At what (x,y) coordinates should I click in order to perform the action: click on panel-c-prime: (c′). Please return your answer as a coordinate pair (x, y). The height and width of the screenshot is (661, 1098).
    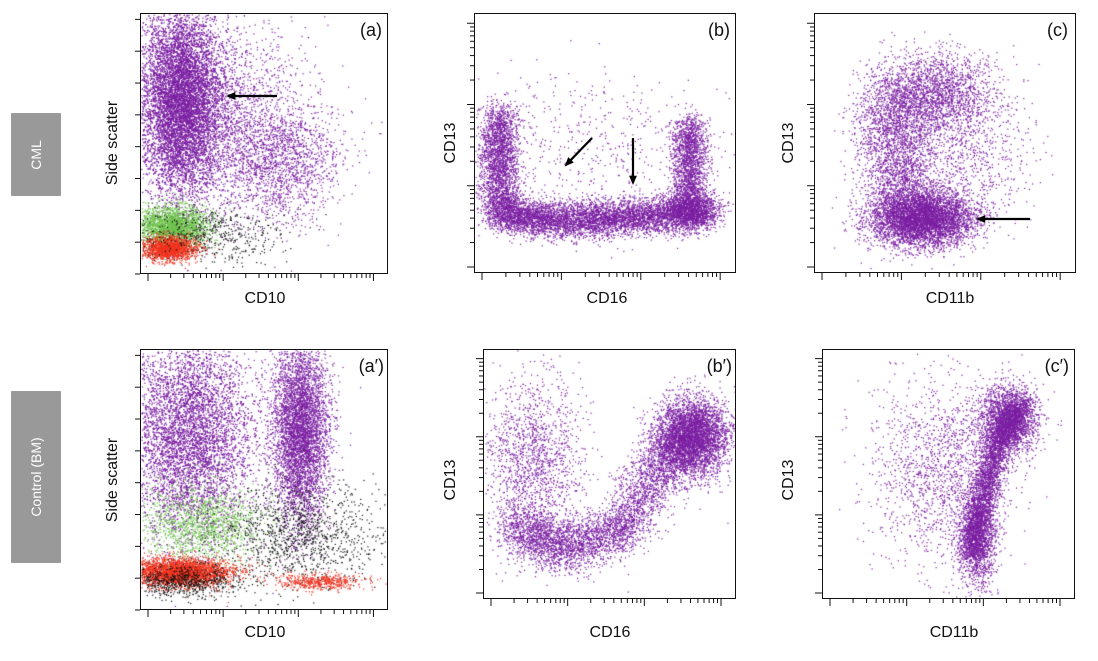
    Looking at the image, I should click on (945, 477).